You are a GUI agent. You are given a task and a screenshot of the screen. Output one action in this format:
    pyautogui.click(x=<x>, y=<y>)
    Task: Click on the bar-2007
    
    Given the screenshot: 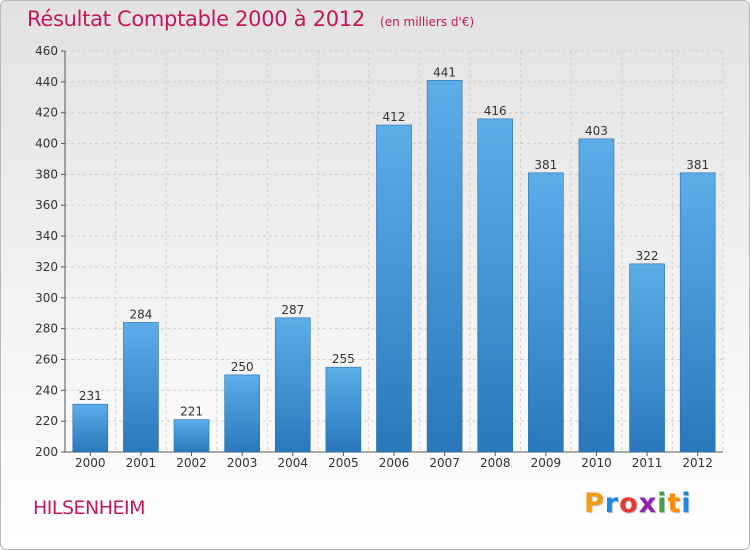 What is the action you would take?
    pyautogui.click(x=444, y=266)
    